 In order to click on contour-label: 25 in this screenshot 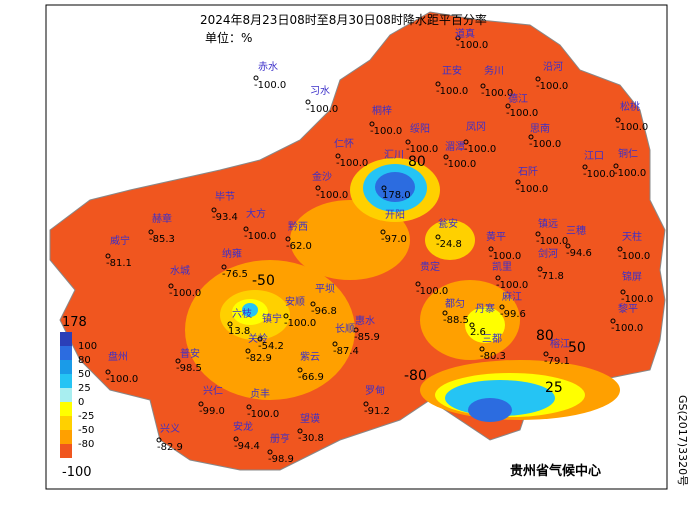, I will do `click(554, 388)`.